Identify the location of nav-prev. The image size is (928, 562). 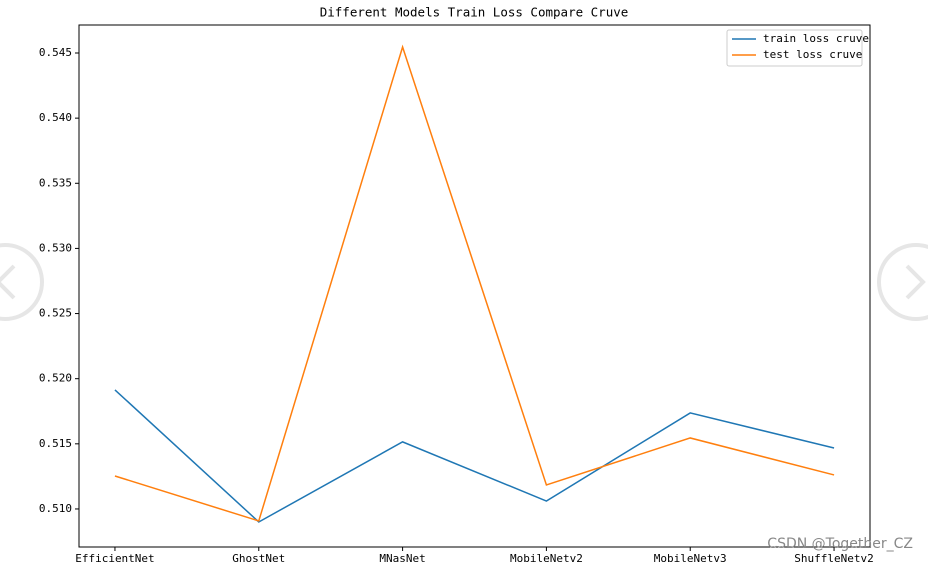
(22, 282).